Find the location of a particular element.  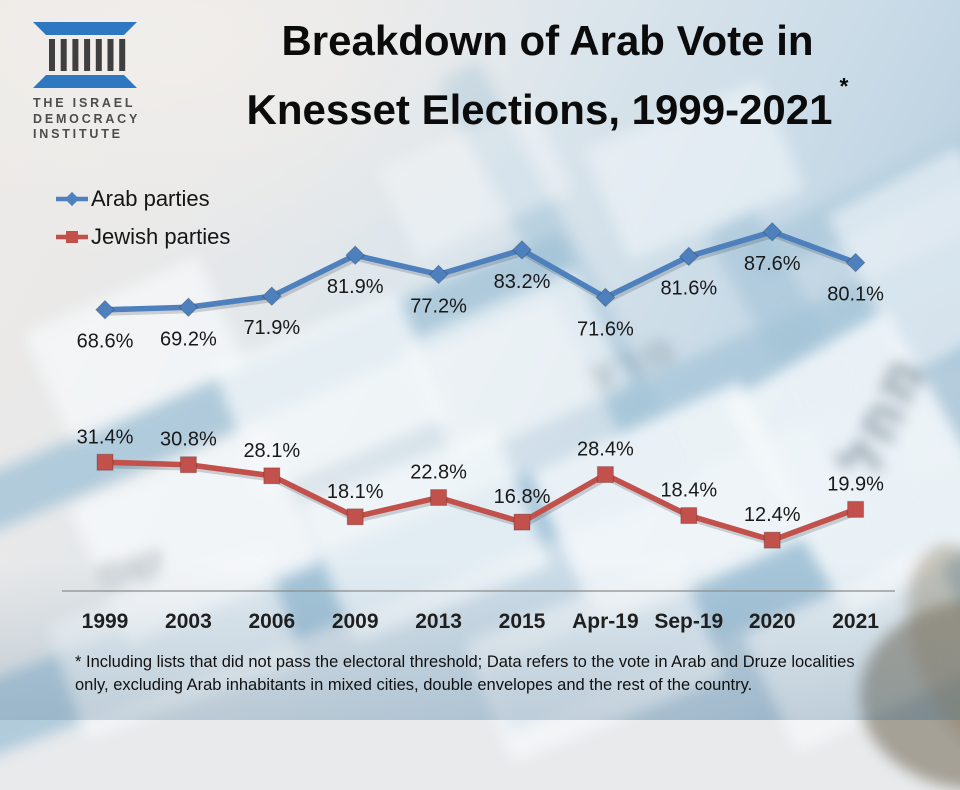

data-label: 81.9% is located at coordinates (355, 287).